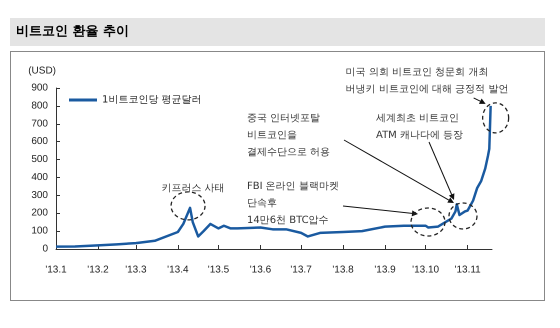 The image size is (560, 328). What do you see at coordinates (152, 100) in the screenshot?
I see `legend-label: 1비트코인당 평균달러` at bounding box center [152, 100].